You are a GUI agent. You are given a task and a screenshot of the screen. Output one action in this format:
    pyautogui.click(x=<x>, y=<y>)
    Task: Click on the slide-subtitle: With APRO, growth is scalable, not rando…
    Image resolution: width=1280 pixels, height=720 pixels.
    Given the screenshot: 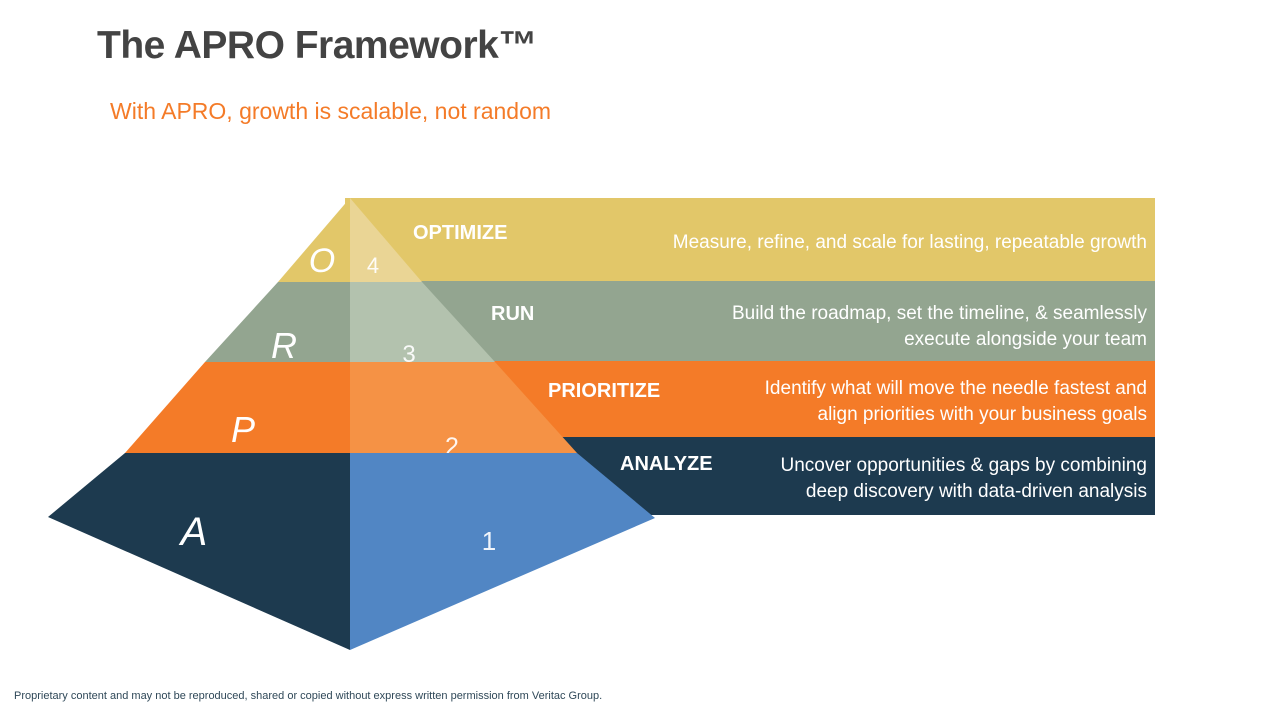 What is the action you would take?
    pyautogui.click(x=331, y=111)
    